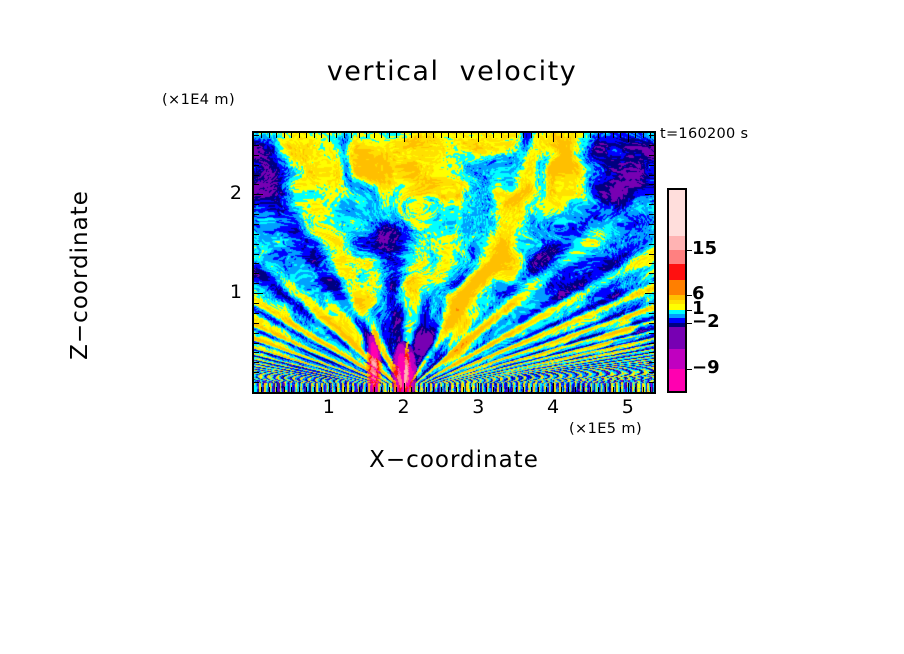 The height and width of the screenshot is (654, 904). I want to click on colorbar-tick, so click(689, 369).